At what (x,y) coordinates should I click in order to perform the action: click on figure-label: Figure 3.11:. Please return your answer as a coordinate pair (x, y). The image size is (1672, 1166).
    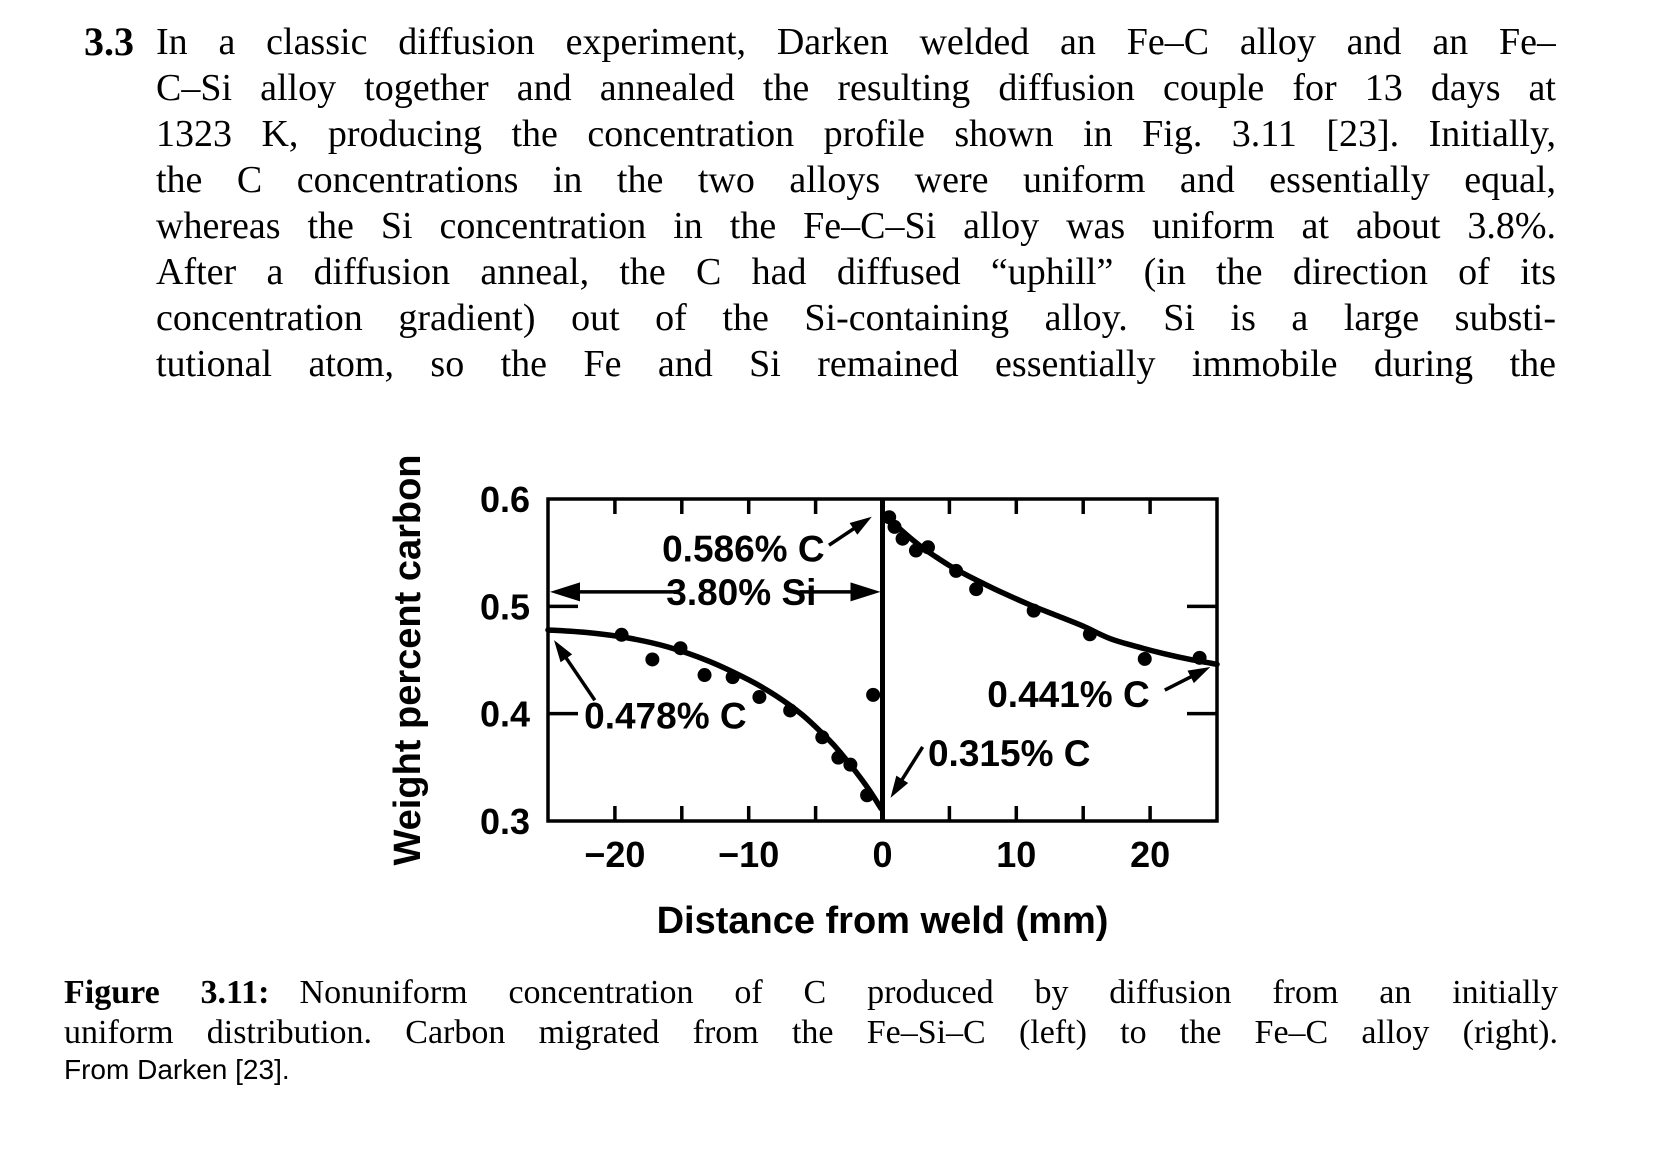
    Looking at the image, I should click on (167, 992).